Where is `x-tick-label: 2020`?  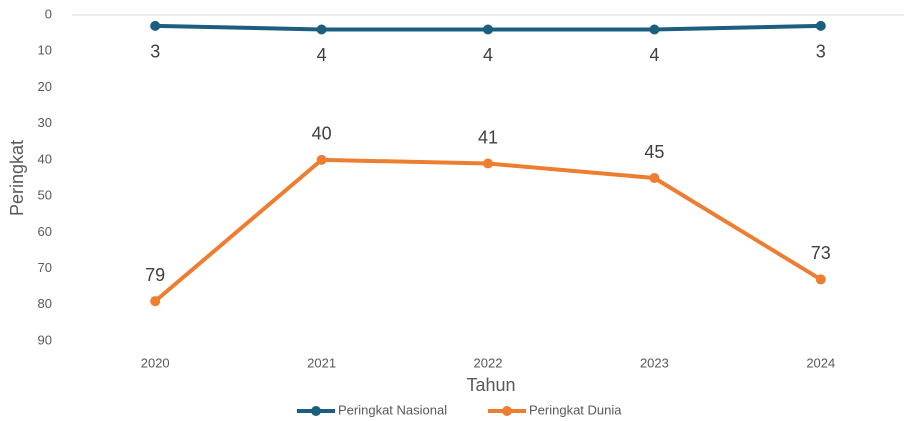 x-tick-label: 2020 is located at coordinates (155, 362).